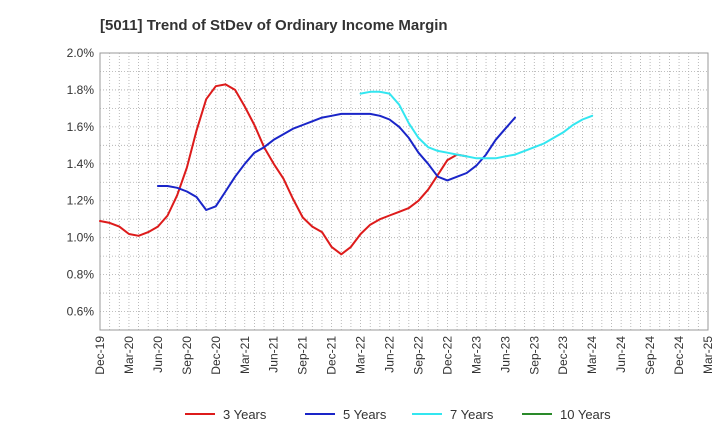  I want to click on x-tick-label: Mar-21, so click(245, 355).